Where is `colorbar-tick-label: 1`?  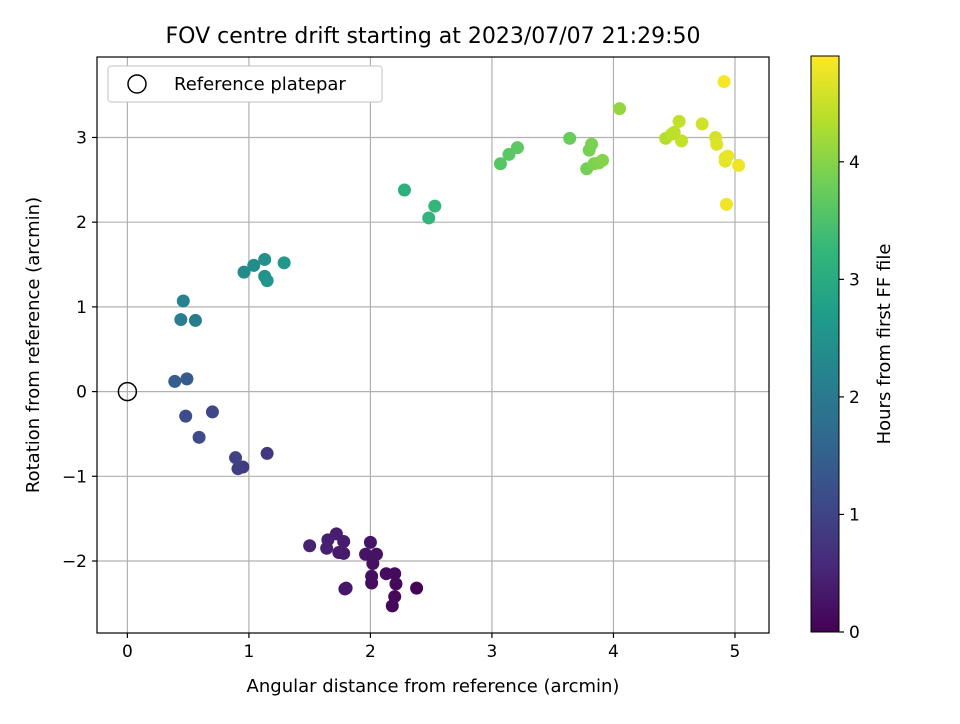 colorbar-tick-label: 1 is located at coordinates (854, 515).